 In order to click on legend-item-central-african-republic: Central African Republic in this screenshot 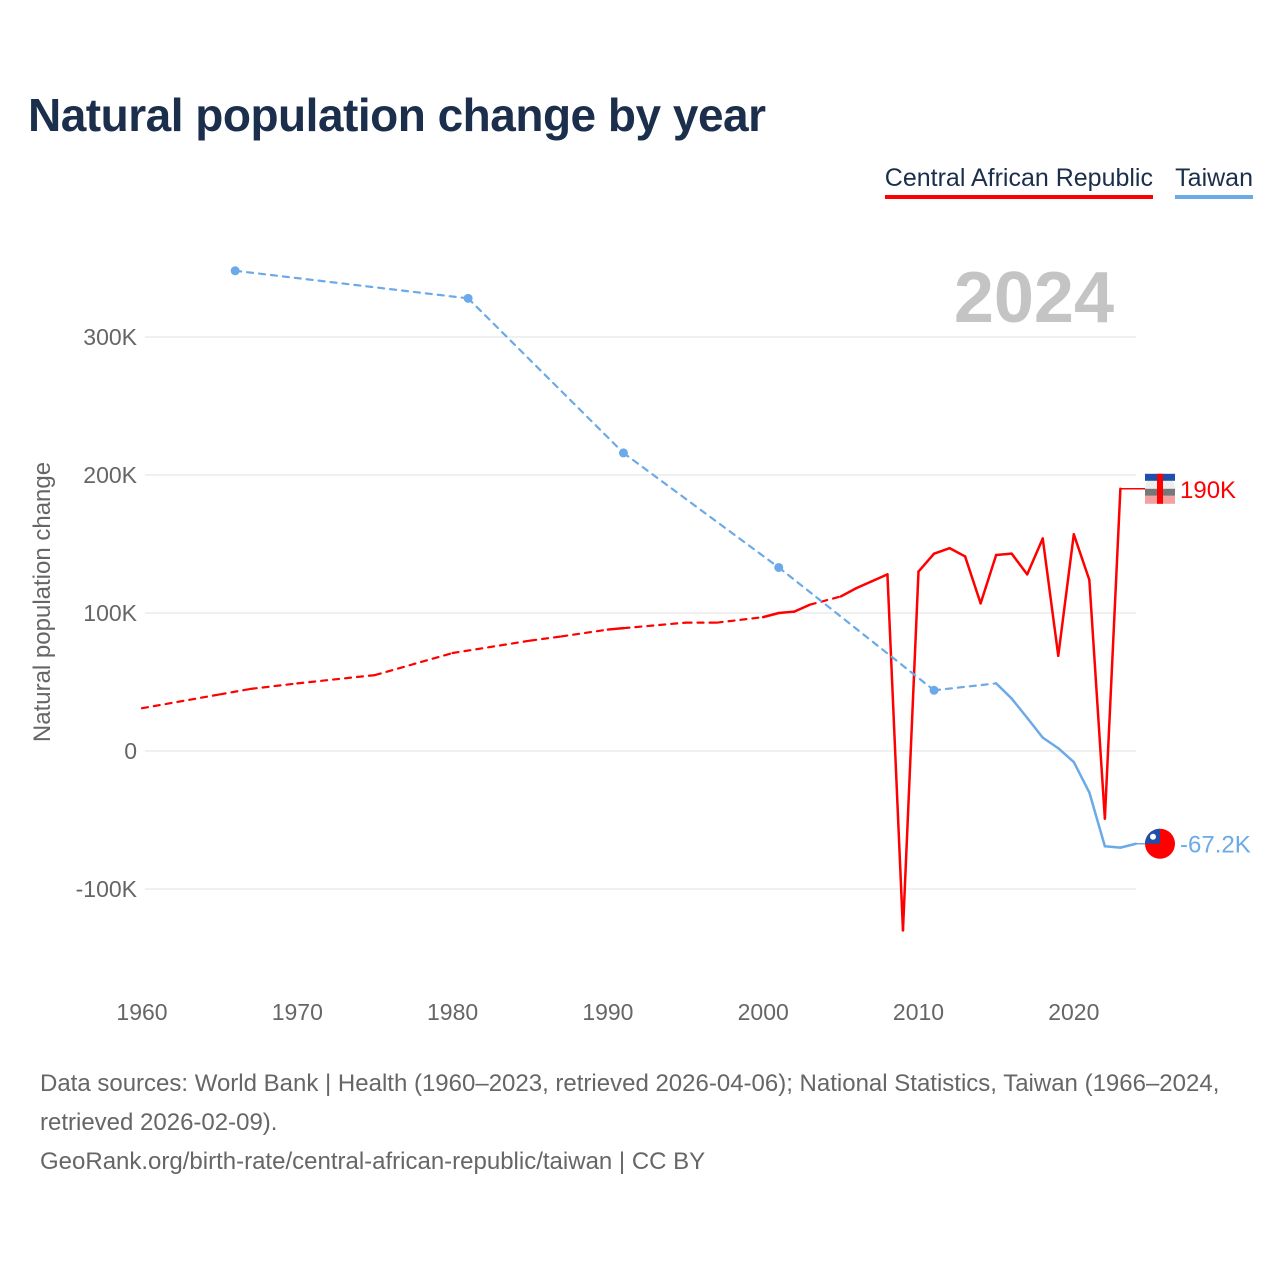, I will do `click(1018, 181)`.